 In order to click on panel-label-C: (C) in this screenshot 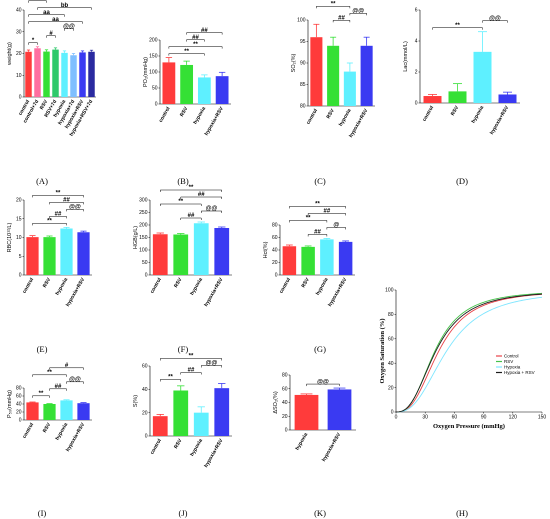, I will do `click(320, 181)`.